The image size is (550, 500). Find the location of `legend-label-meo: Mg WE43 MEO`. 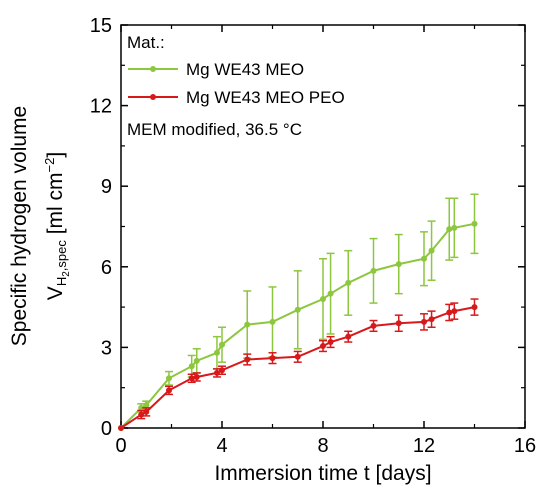

legend-label-meo: Mg WE43 MEO is located at coordinates (245, 69).